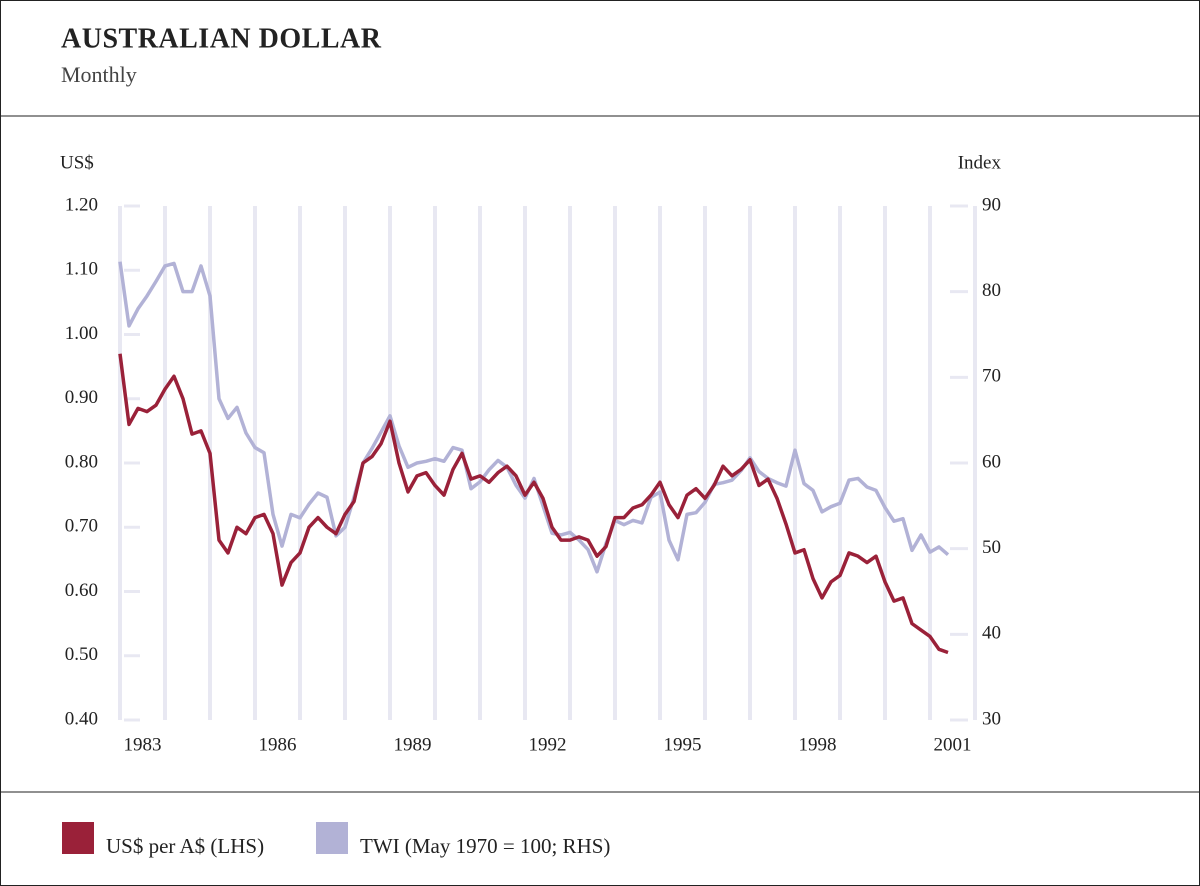  What do you see at coordinates (991, 547) in the screenshot?
I see `y2-tick-label: 50` at bounding box center [991, 547].